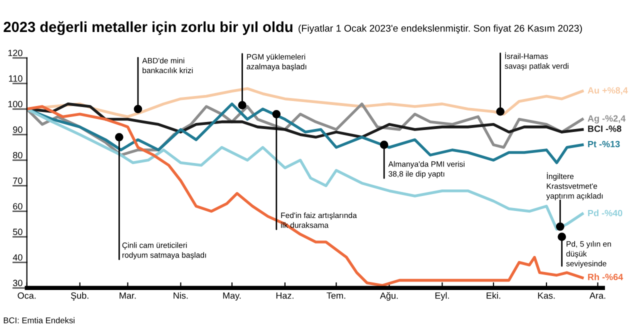 This screenshot has width=640, height=331. Describe the element at coordinates (15, 53) in the screenshot. I see `y-tick-label: 120` at that location.